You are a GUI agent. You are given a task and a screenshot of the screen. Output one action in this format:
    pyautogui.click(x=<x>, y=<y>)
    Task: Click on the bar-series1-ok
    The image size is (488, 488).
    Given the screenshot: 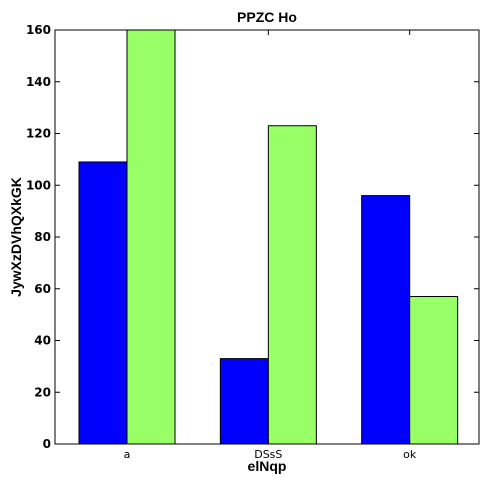 What is the action you would take?
    pyautogui.click(x=386, y=320)
    